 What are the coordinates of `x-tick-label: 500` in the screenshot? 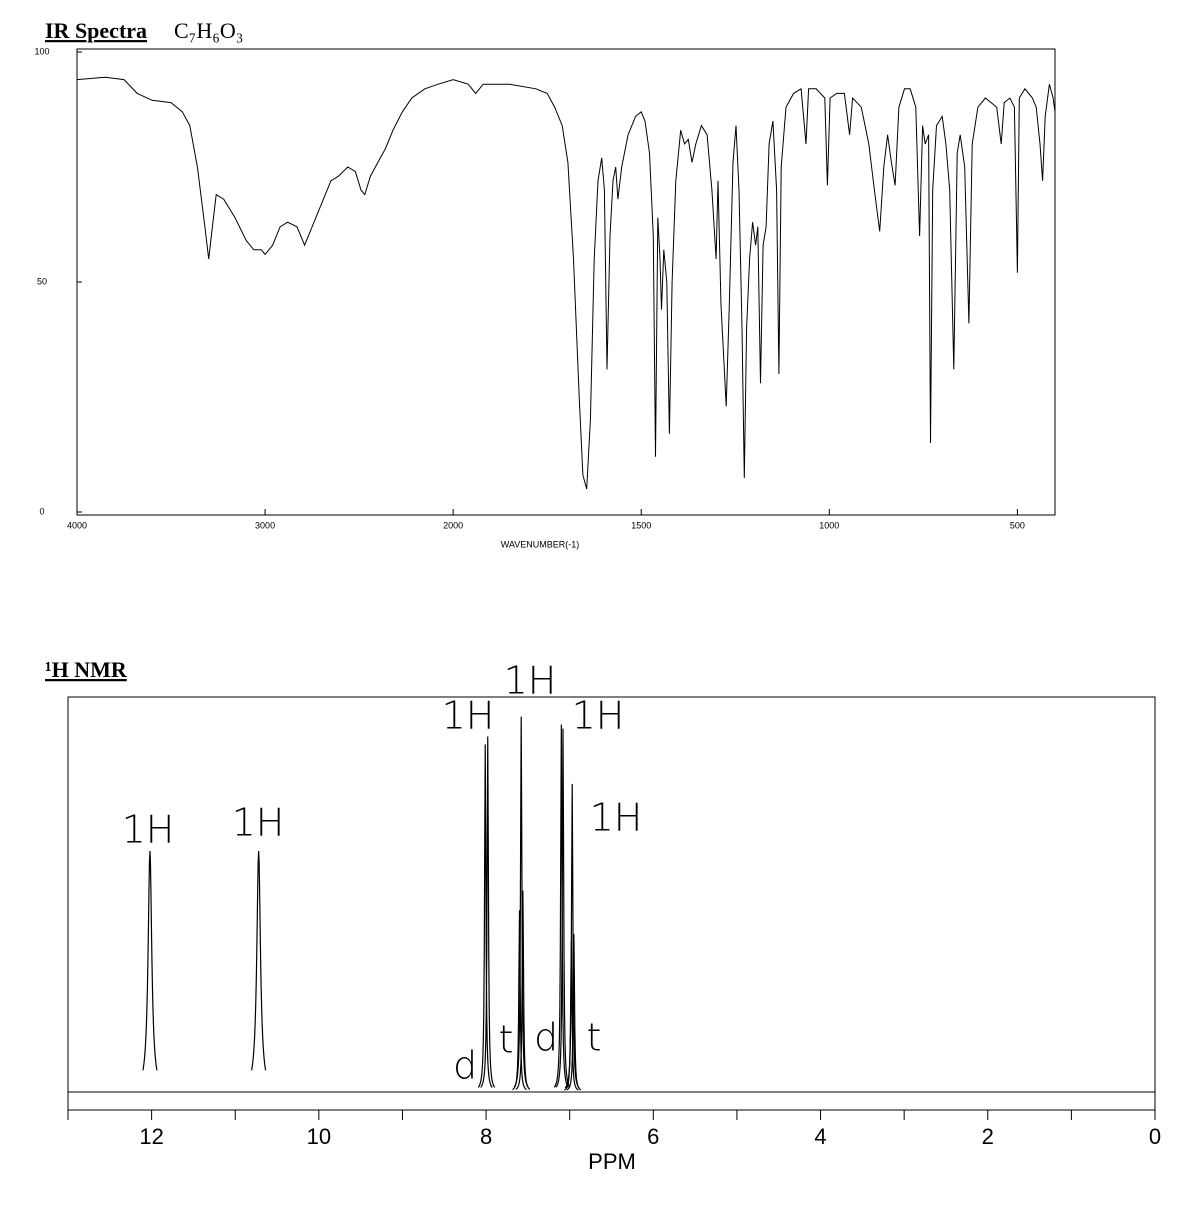 It's located at (1017, 525).